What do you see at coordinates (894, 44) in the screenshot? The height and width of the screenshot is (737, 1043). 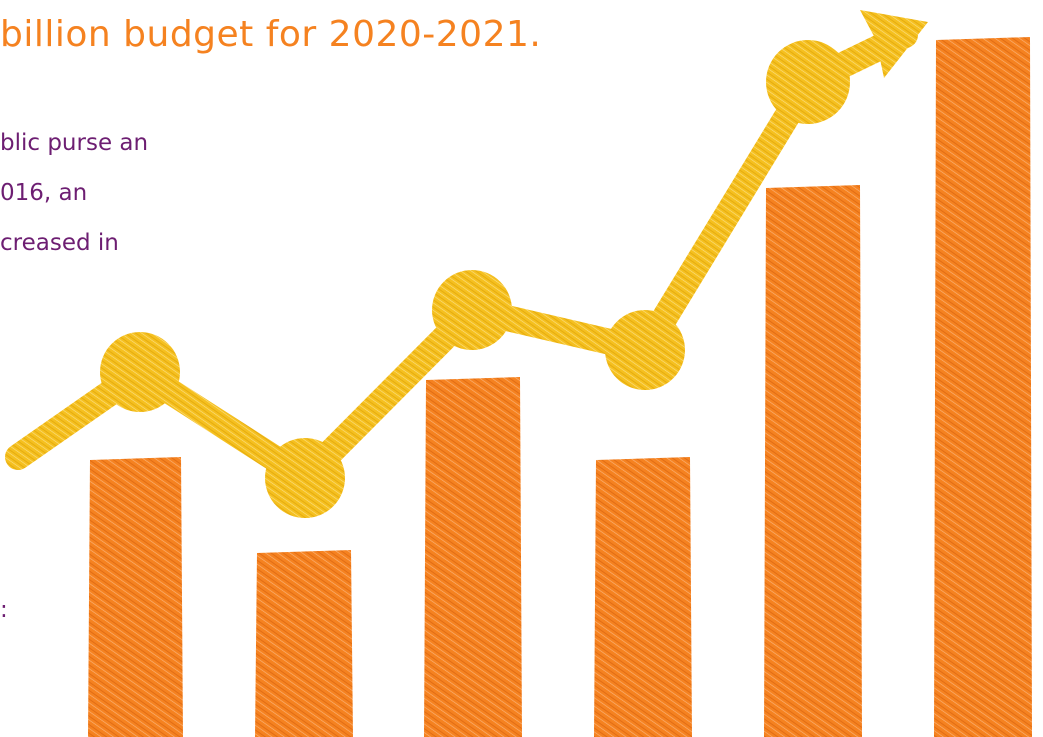 I see `arrow-head-icon` at bounding box center [894, 44].